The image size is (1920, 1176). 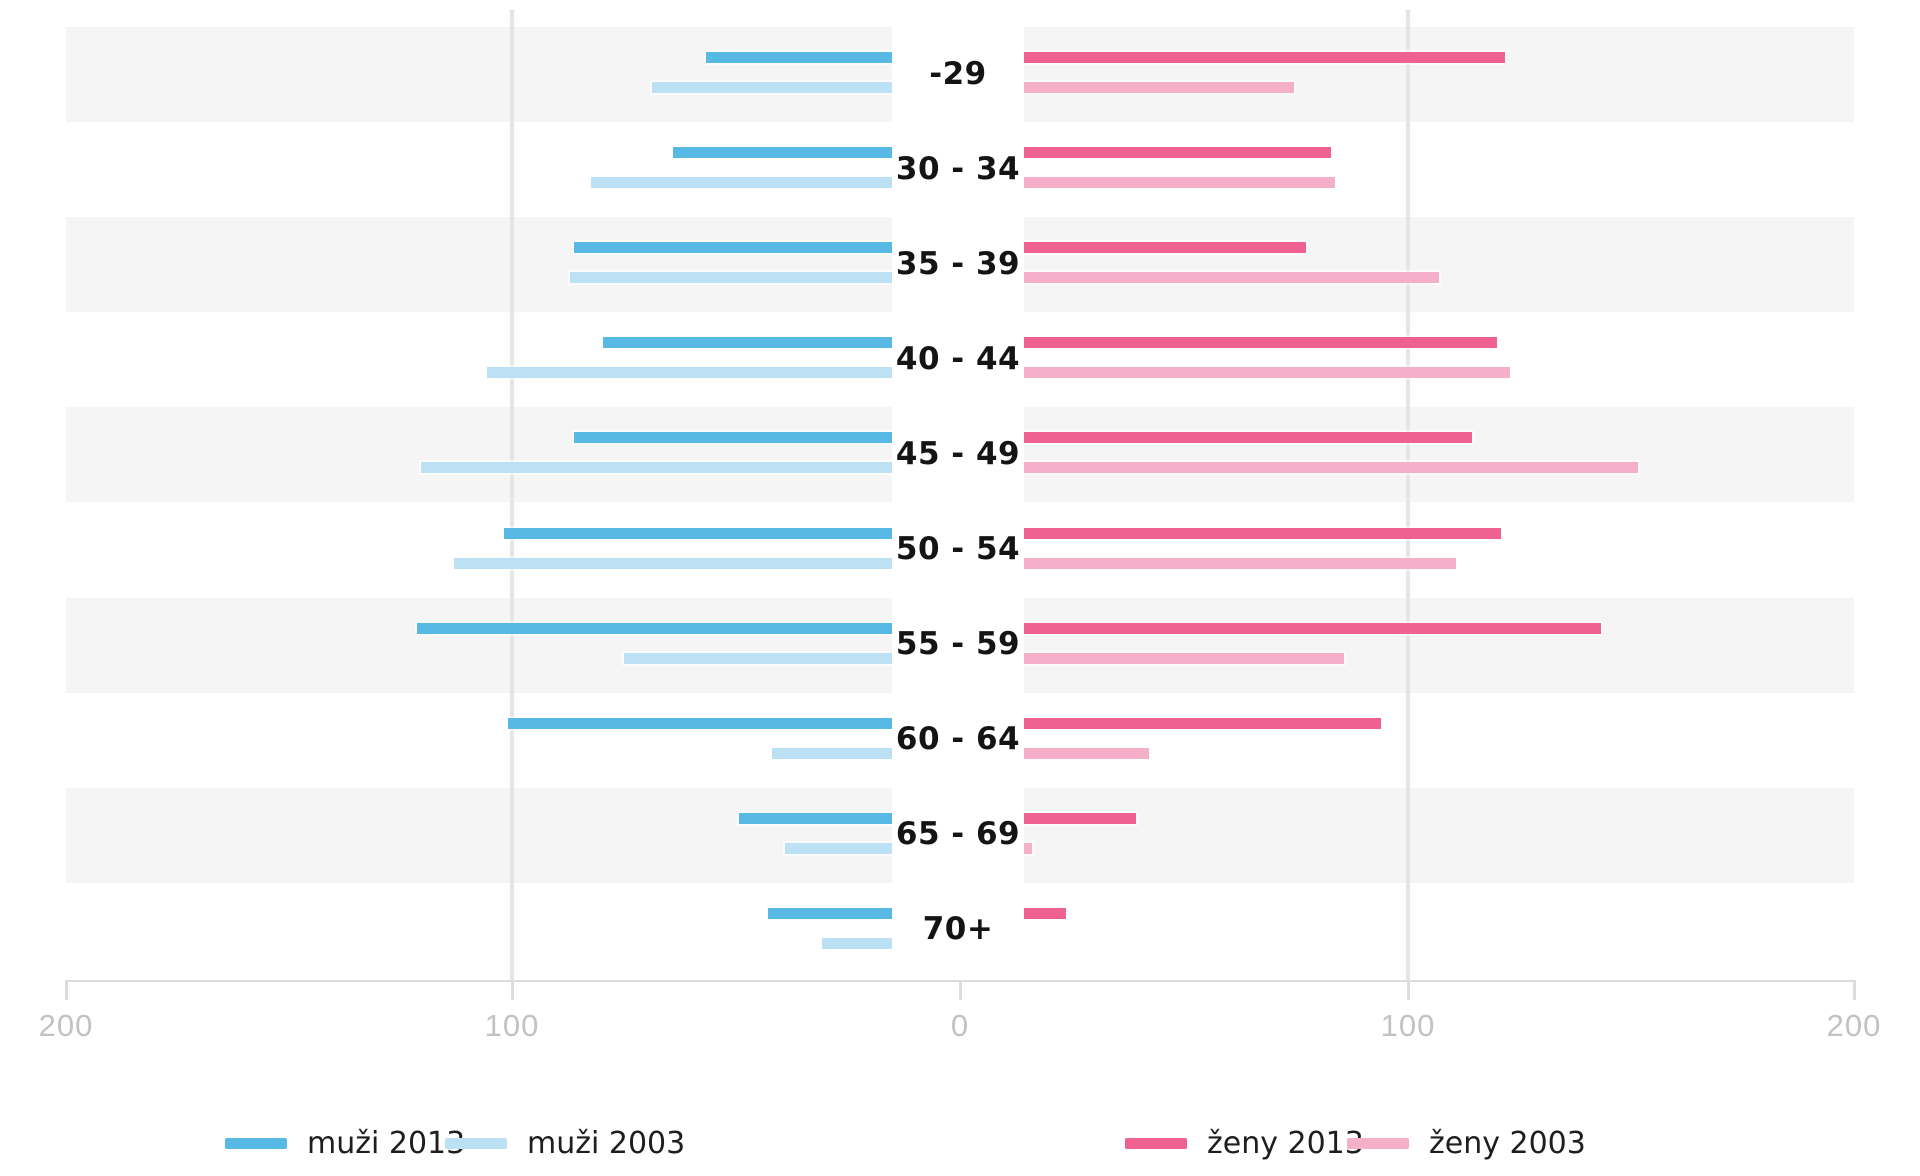 What do you see at coordinates (386, 1143) in the screenshot?
I see `legend-label: muži 2013` at bounding box center [386, 1143].